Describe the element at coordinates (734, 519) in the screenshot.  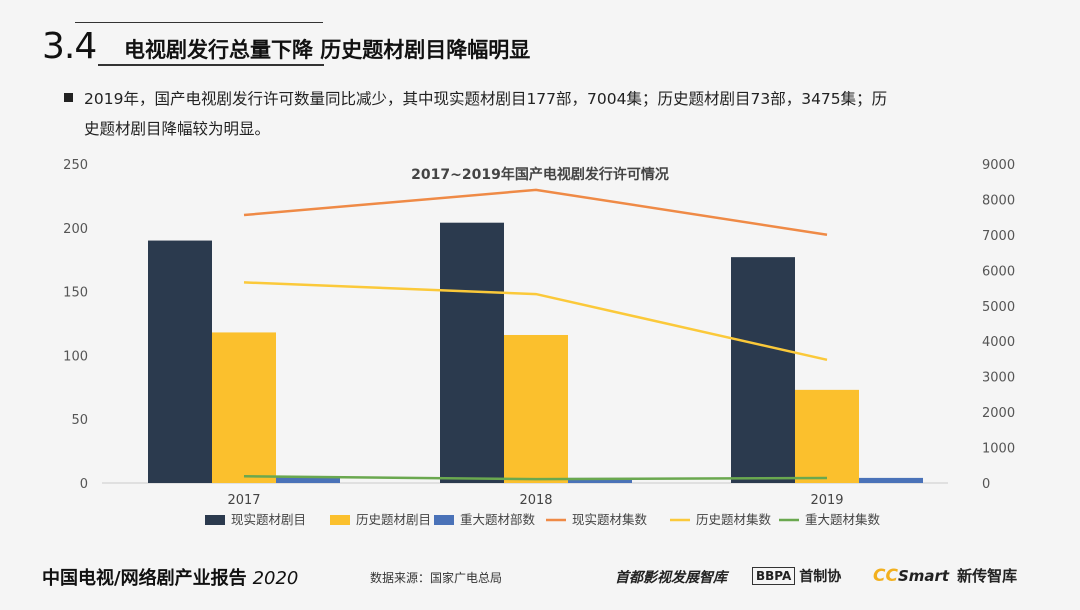
I see `legend-label: 历史题材集数` at that location.